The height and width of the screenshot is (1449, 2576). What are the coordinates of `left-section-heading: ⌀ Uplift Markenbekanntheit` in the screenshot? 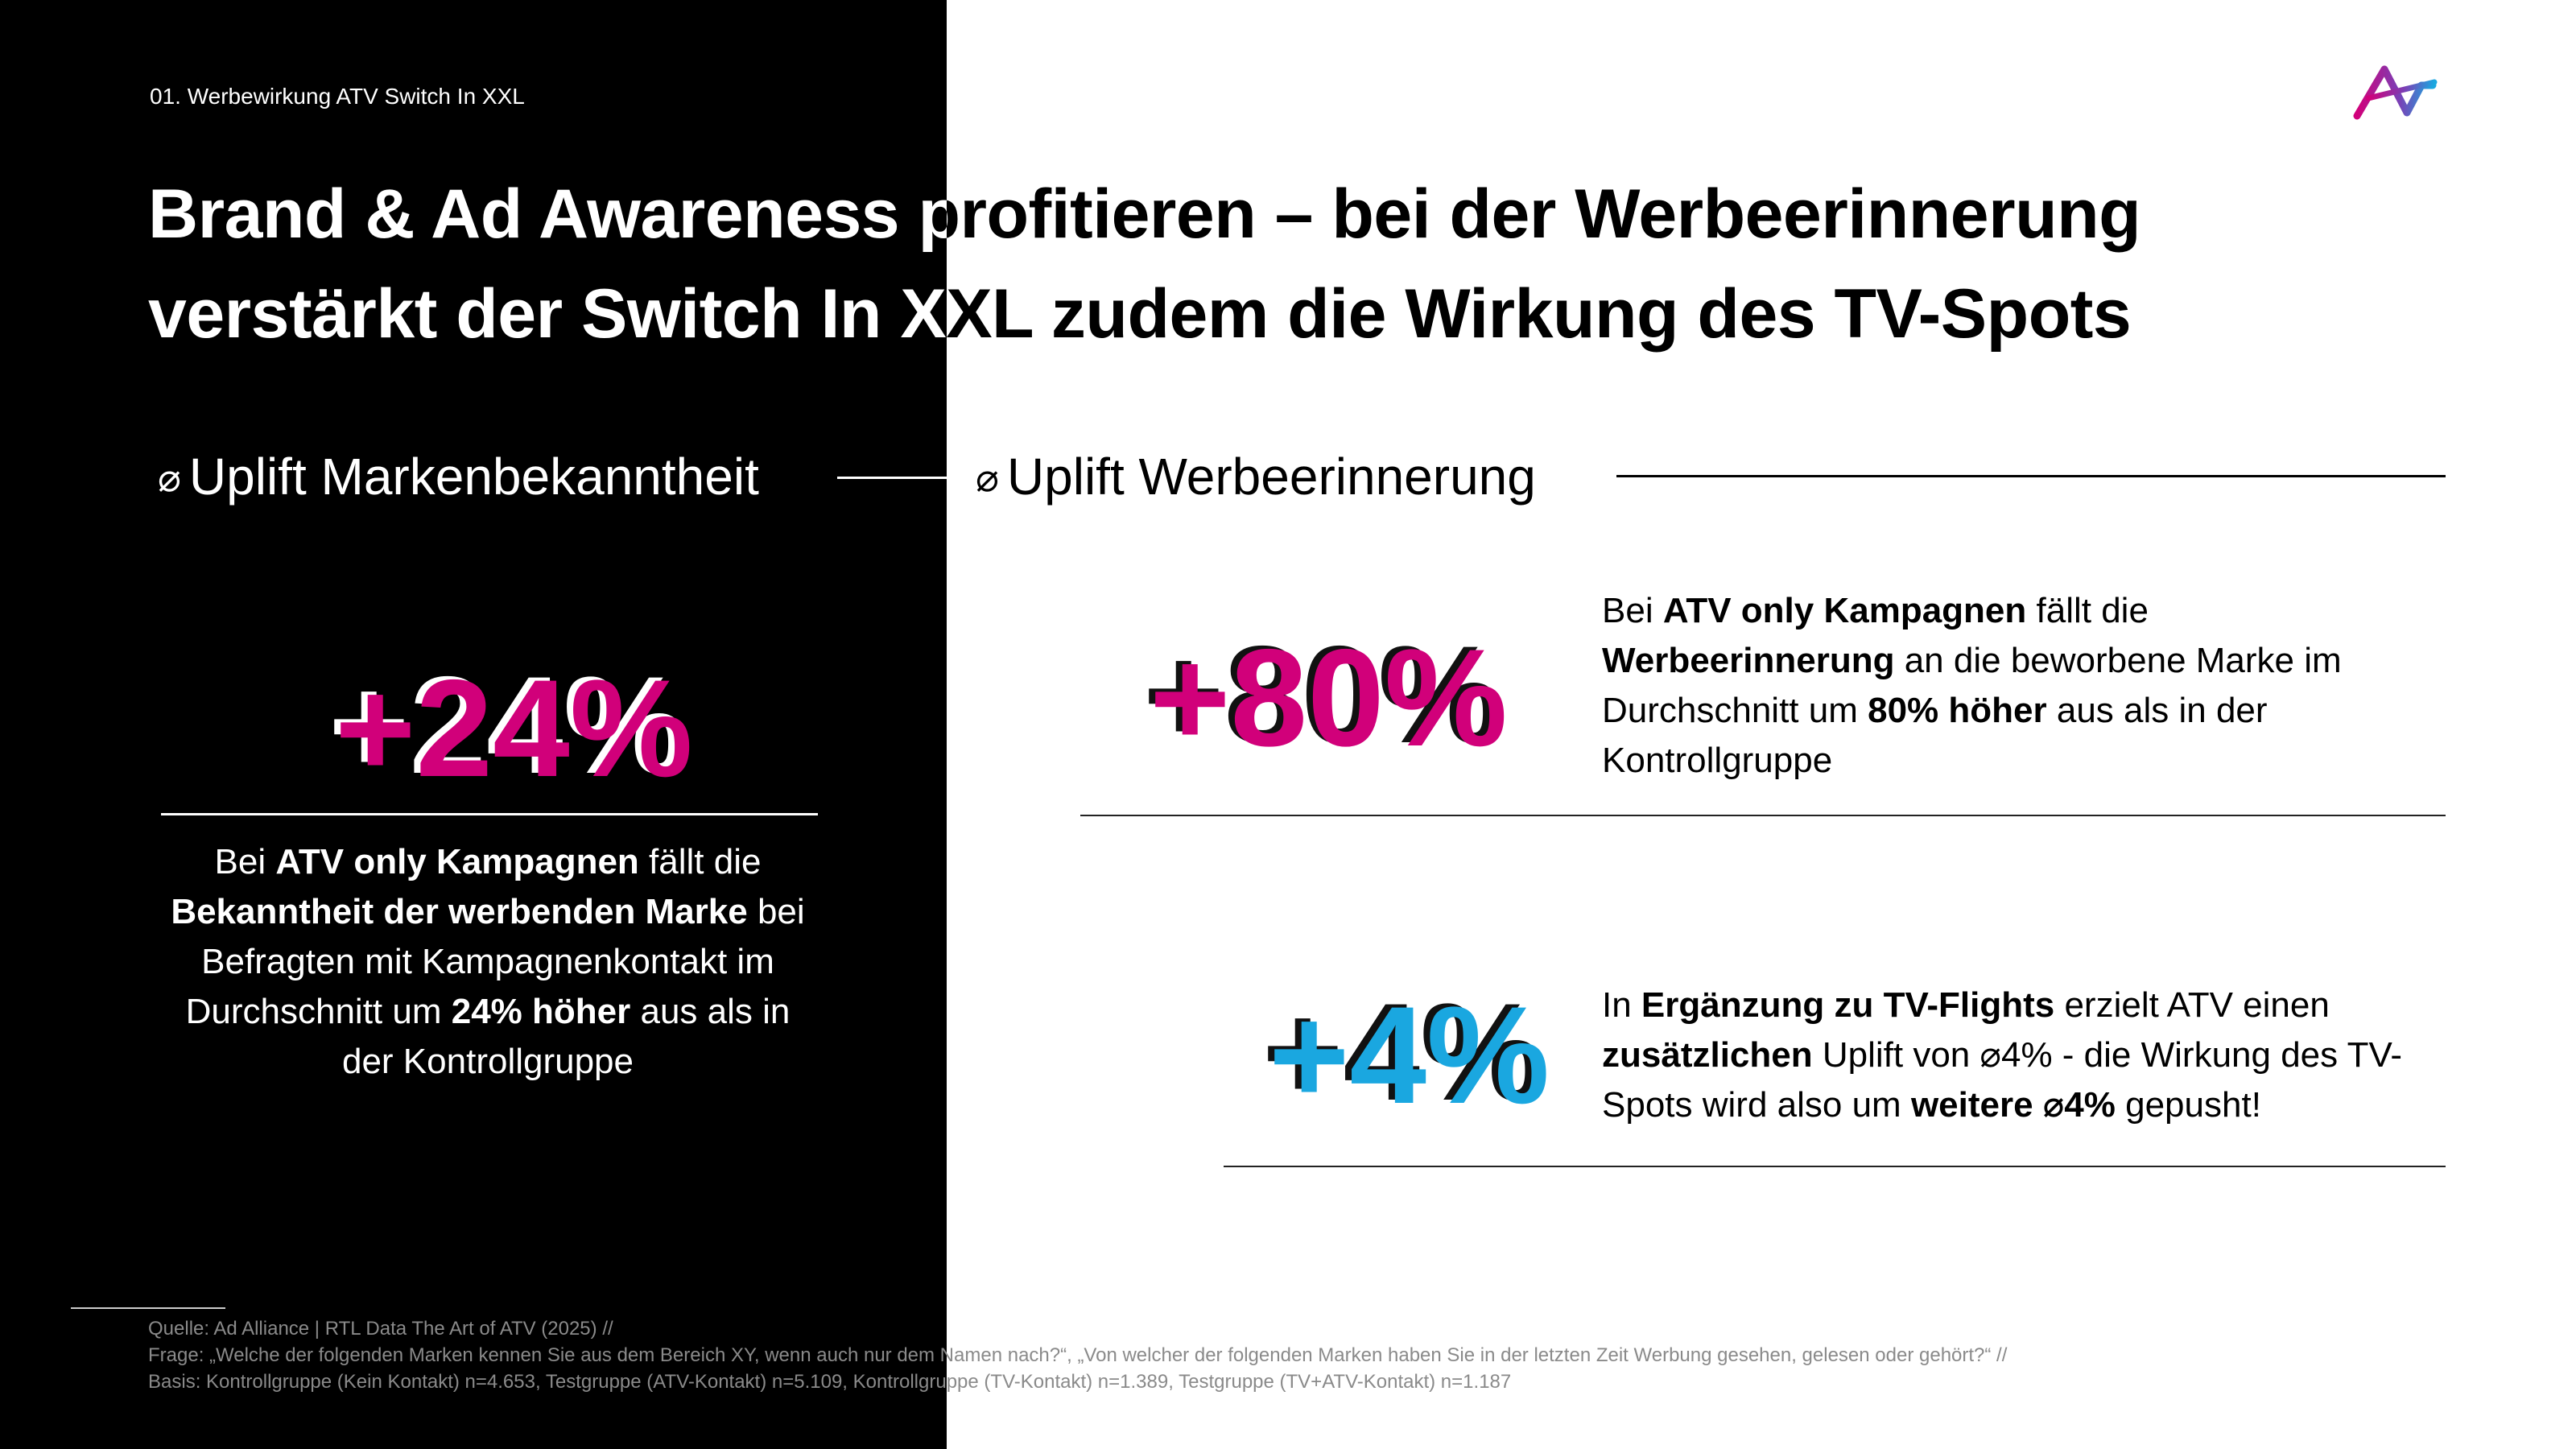 It's located at (458, 478).